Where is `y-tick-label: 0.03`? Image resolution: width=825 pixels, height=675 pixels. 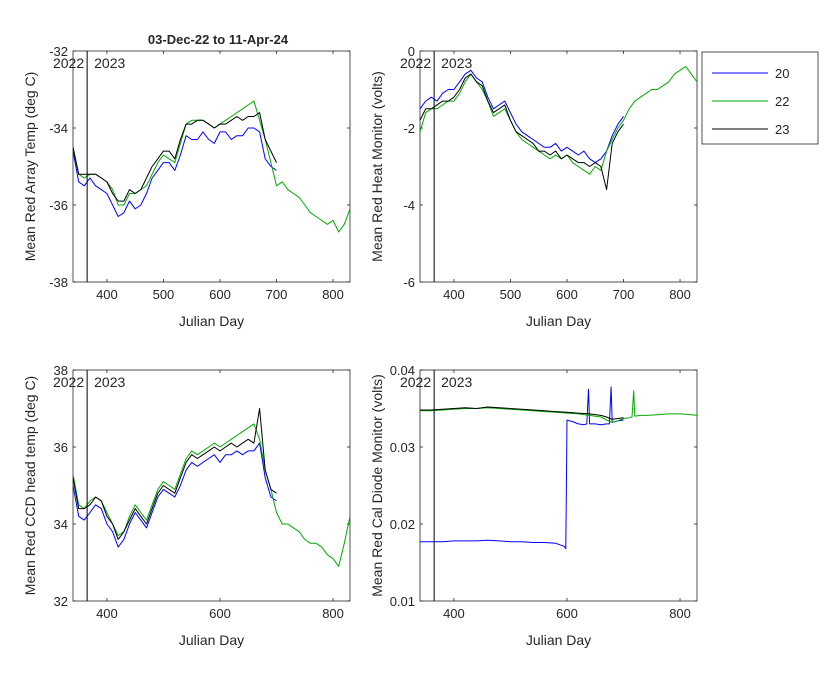 y-tick-label: 0.03 is located at coordinates (402, 447).